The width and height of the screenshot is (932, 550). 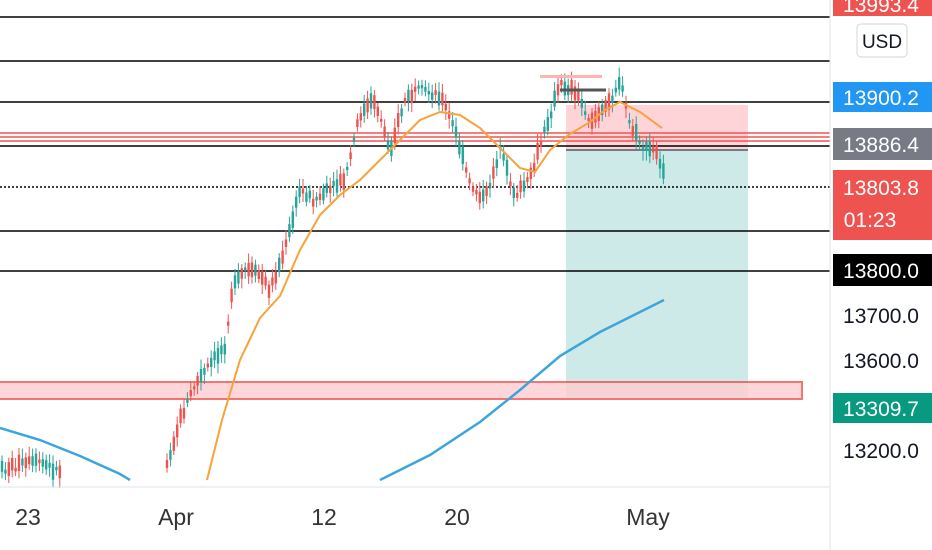 I want to click on y-tick-label: 13700.0, so click(x=881, y=316).